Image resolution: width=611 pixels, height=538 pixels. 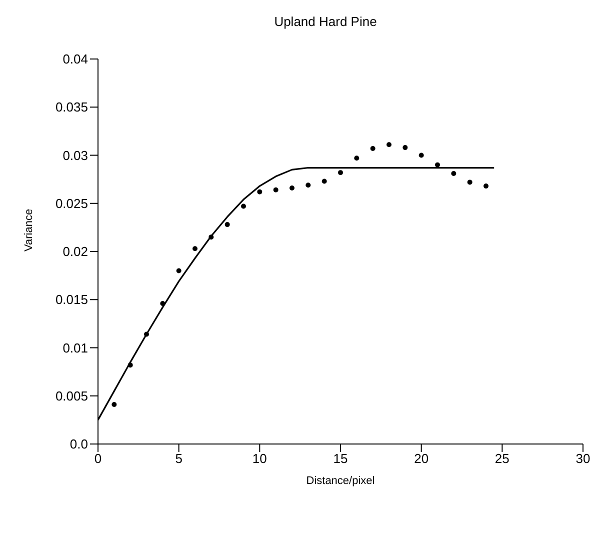 What do you see at coordinates (502, 458) in the screenshot?
I see `x-tick-label: 25` at bounding box center [502, 458].